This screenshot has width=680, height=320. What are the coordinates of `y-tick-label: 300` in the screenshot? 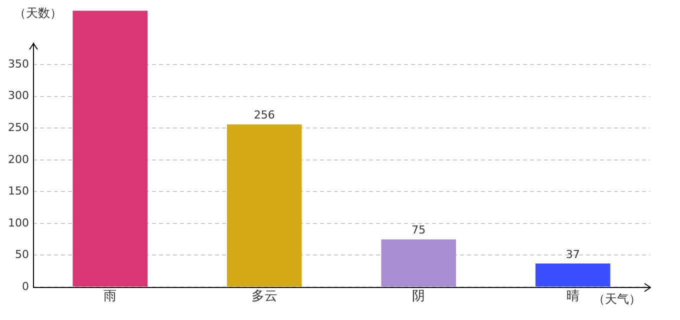 It's located at (18, 95).